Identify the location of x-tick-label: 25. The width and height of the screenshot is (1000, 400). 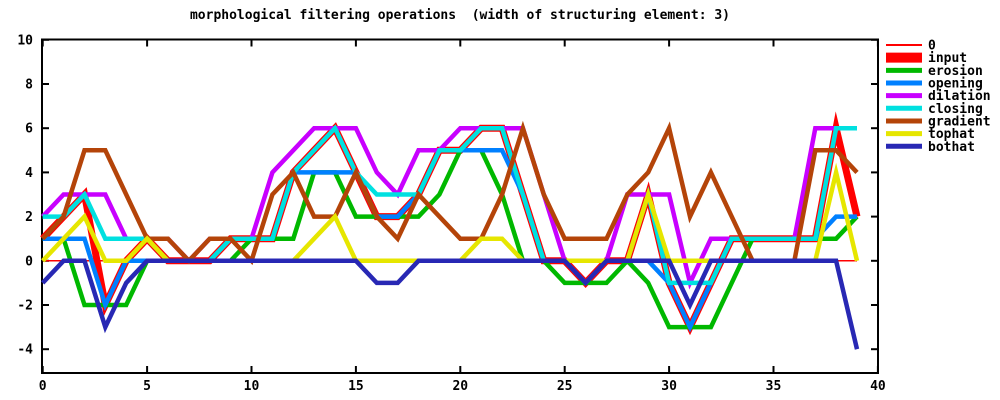
(565, 386).